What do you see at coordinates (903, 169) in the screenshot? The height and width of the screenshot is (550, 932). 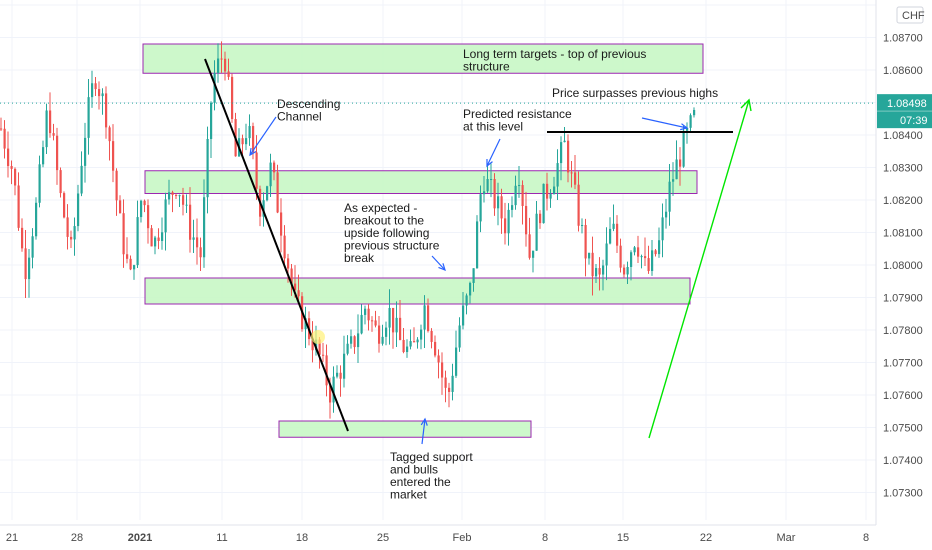 I see `y-tick-label: 1.08300` at bounding box center [903, 169].